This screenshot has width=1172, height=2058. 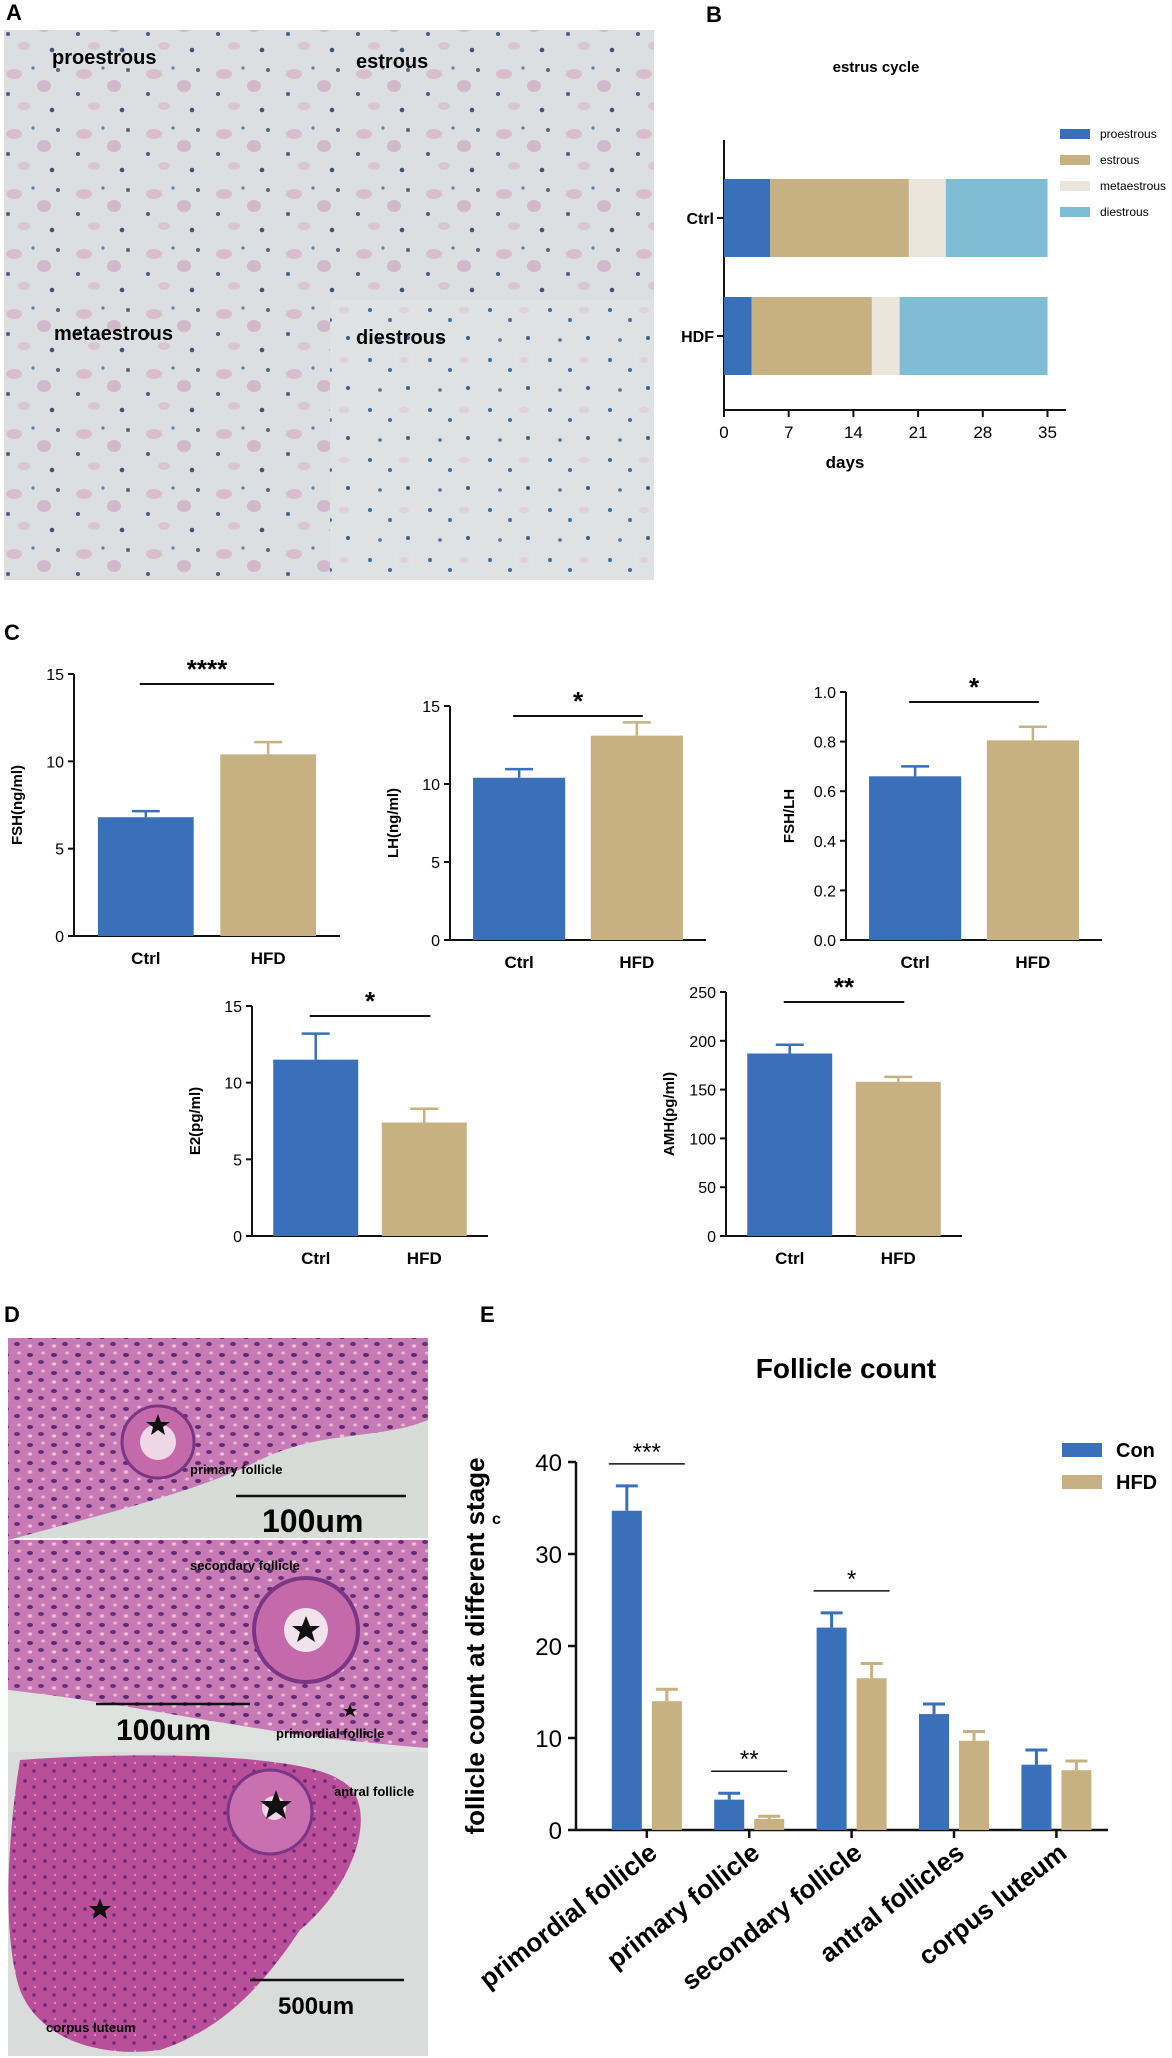 What do you see at coordinates (195, 1121) in the screenshot?
I see `y-axis-label: E2(pg/ml)` at bounding box center [195, 1121].